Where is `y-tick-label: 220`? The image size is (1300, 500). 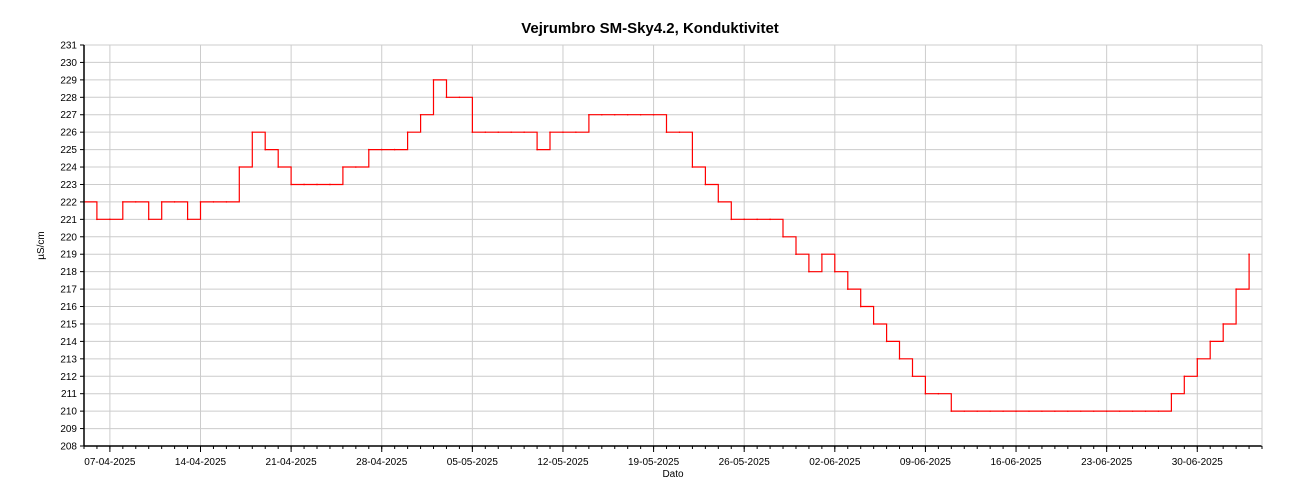
y-tick-label: 220 is located at coordinates (68, 237).